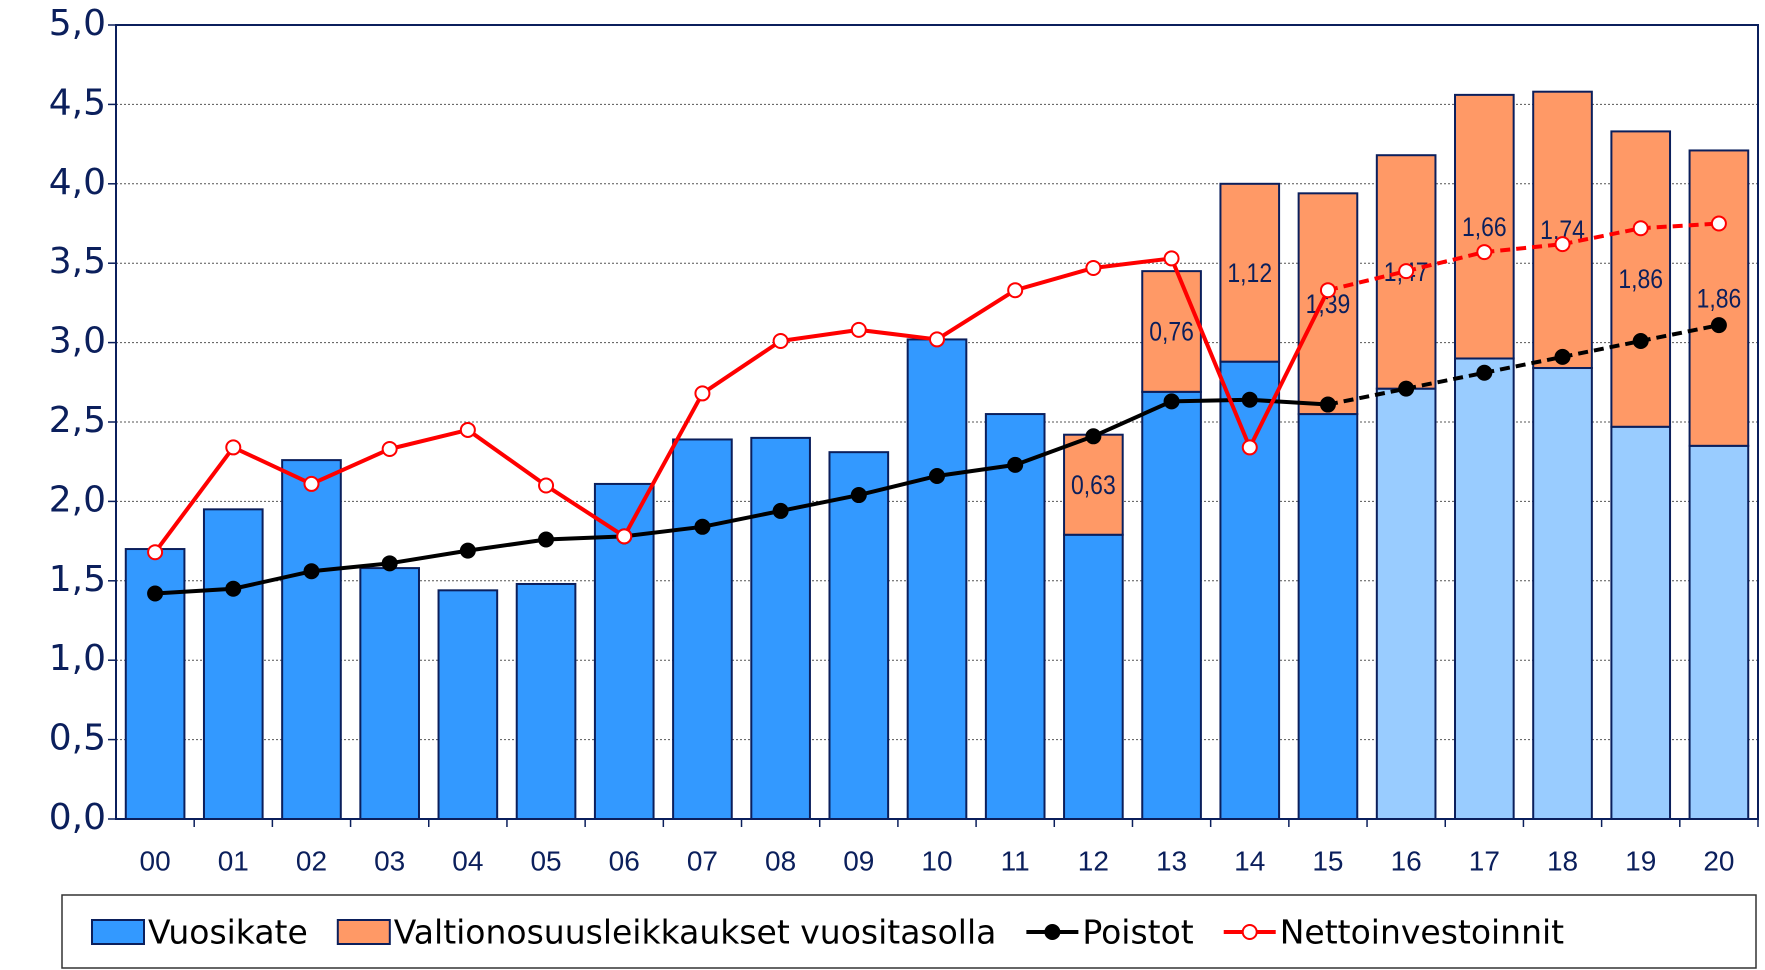 This screenshot has width=1765, height=970. What do you see at coordinates (624, 860) in the screenshot?
I see `x-tick-label: 06` at bounding box center [624, 860].